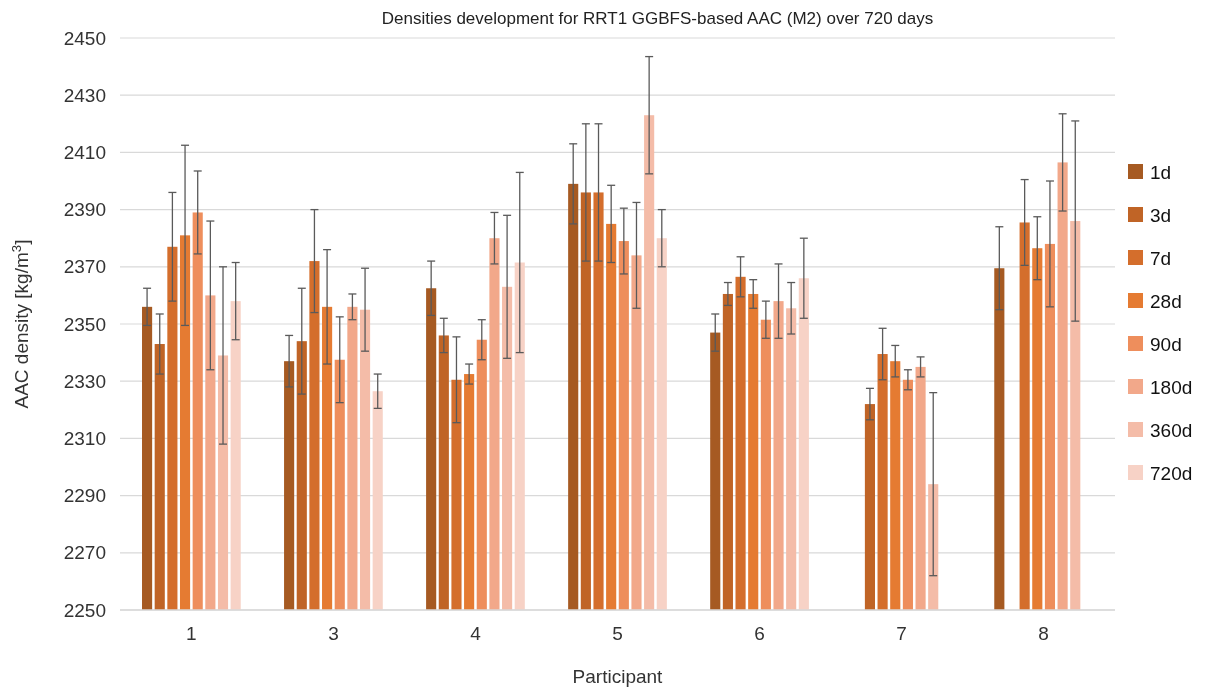 Image resolution: width=1219 pixels, height=697 pixels. What do you see at coordinates (476, 633) in the screenshot?
I see `x-tick-label: 4` at bounding box center [476, 633].